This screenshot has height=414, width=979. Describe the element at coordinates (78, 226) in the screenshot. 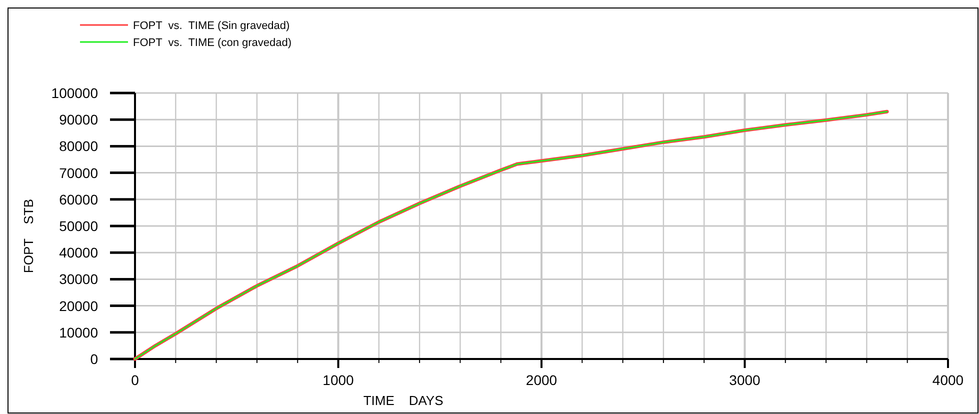

I see `y-tick-label: 50000` at that location.